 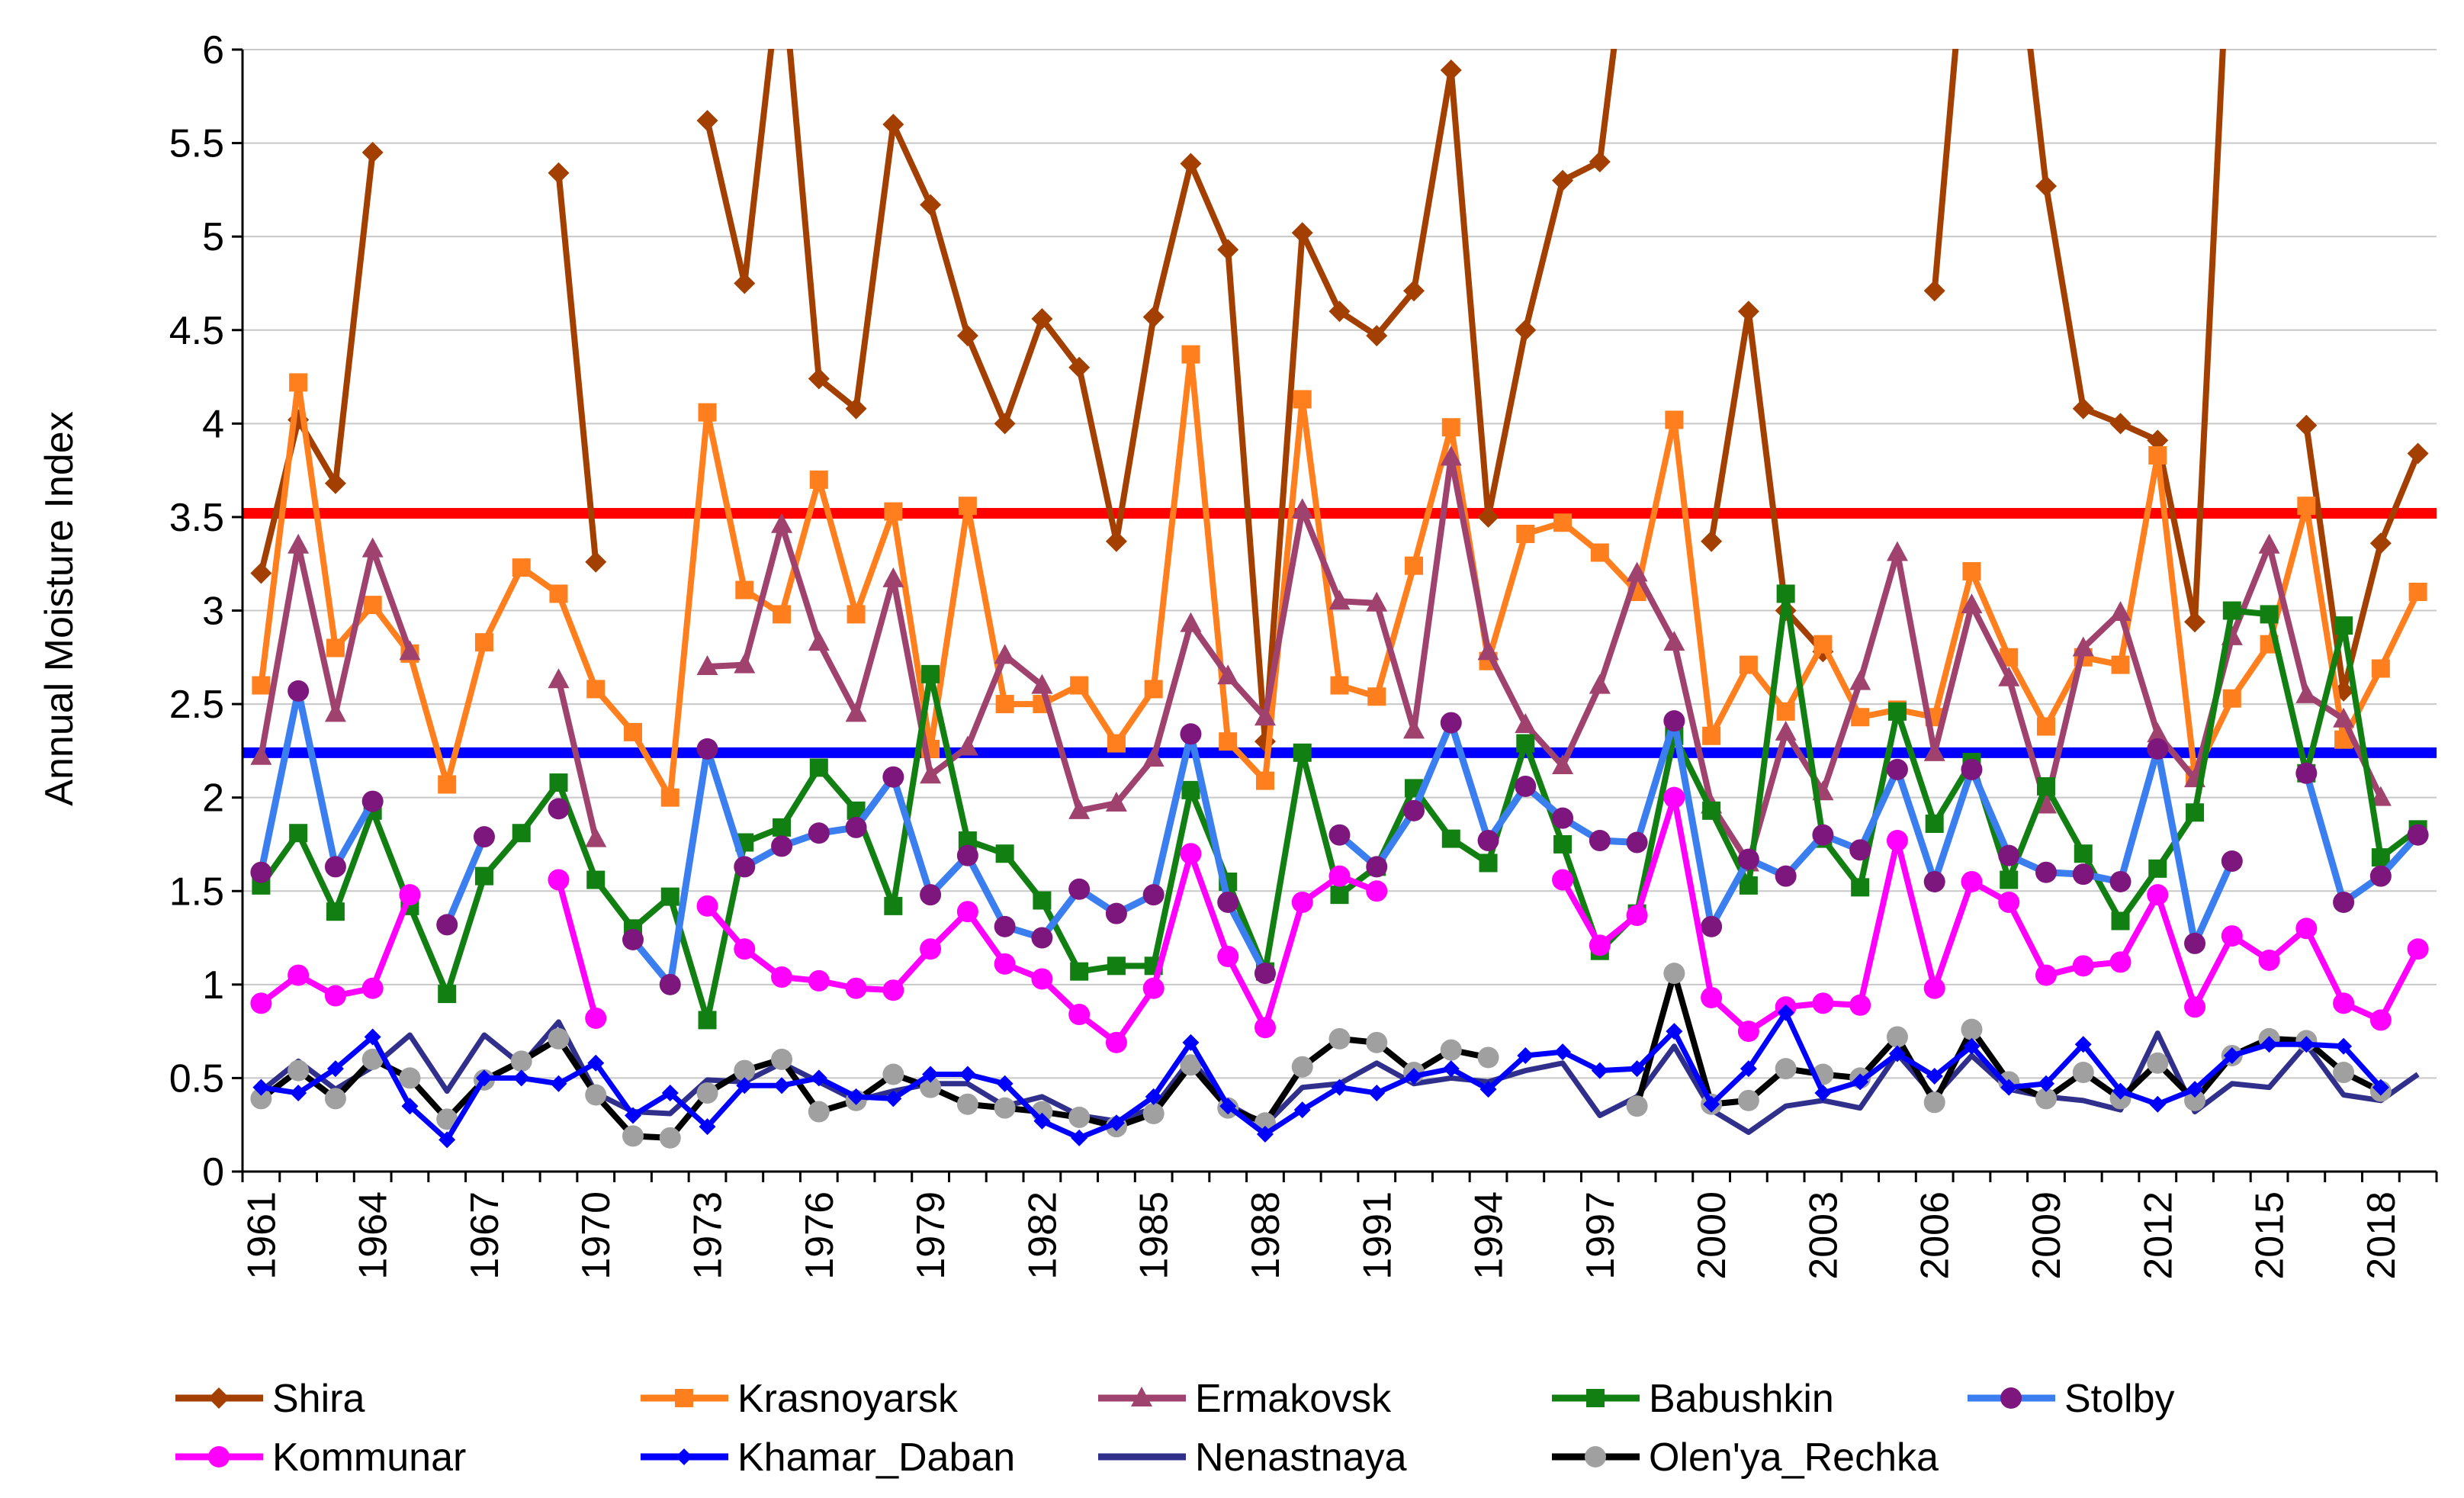 What do you see at coordinates (1693, 1399) in the screenshot?
I see `legend-item-babushkin: Babushkin` at bounding box center [1693, 1399].